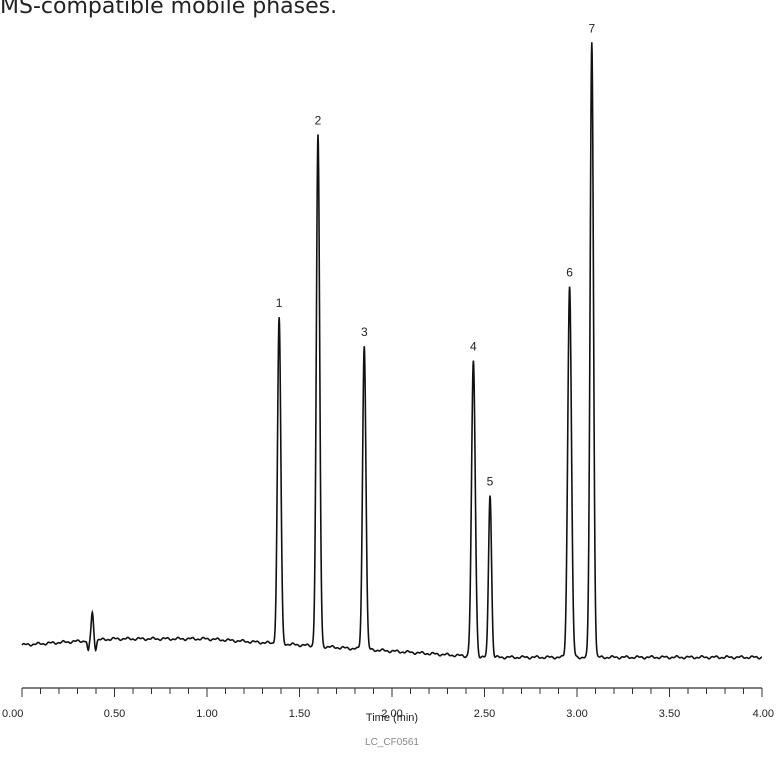  I want to click on x-tick-label: 0.00, so click(12, 714).